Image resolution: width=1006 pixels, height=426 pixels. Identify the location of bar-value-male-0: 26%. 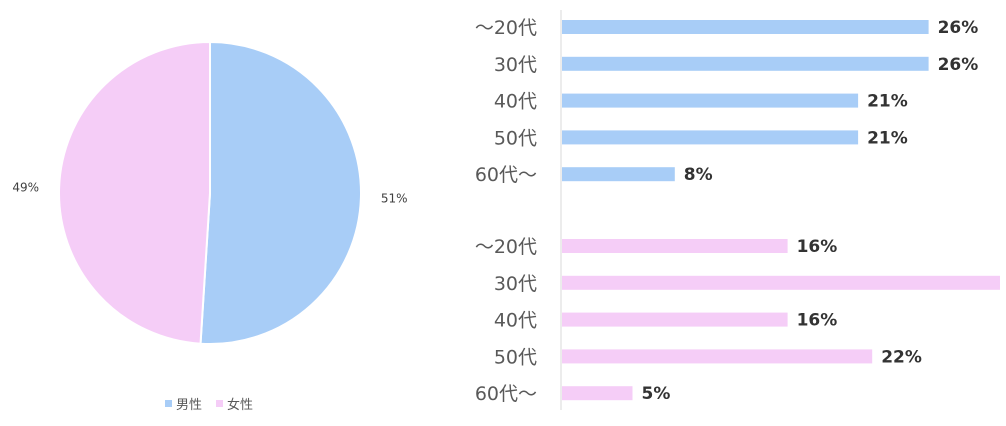
(958, 28).